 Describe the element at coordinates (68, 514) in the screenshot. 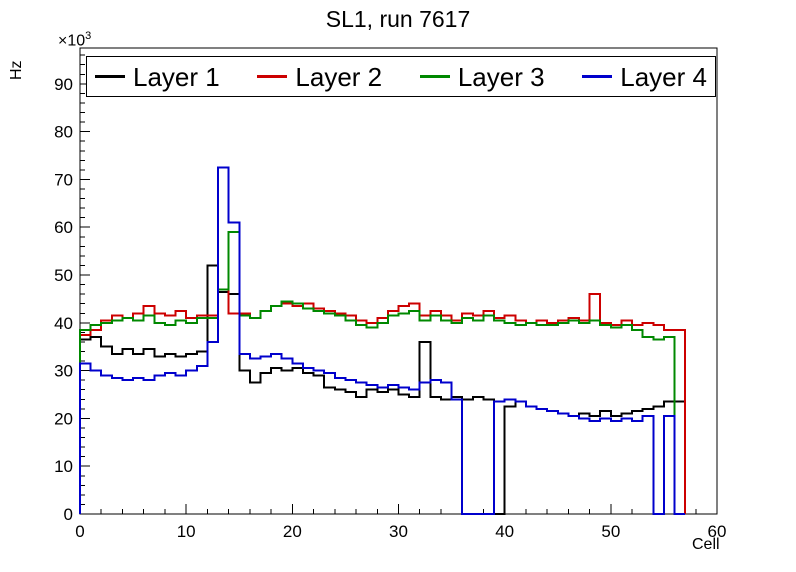

I see `y-tick-label: 0` at that location.